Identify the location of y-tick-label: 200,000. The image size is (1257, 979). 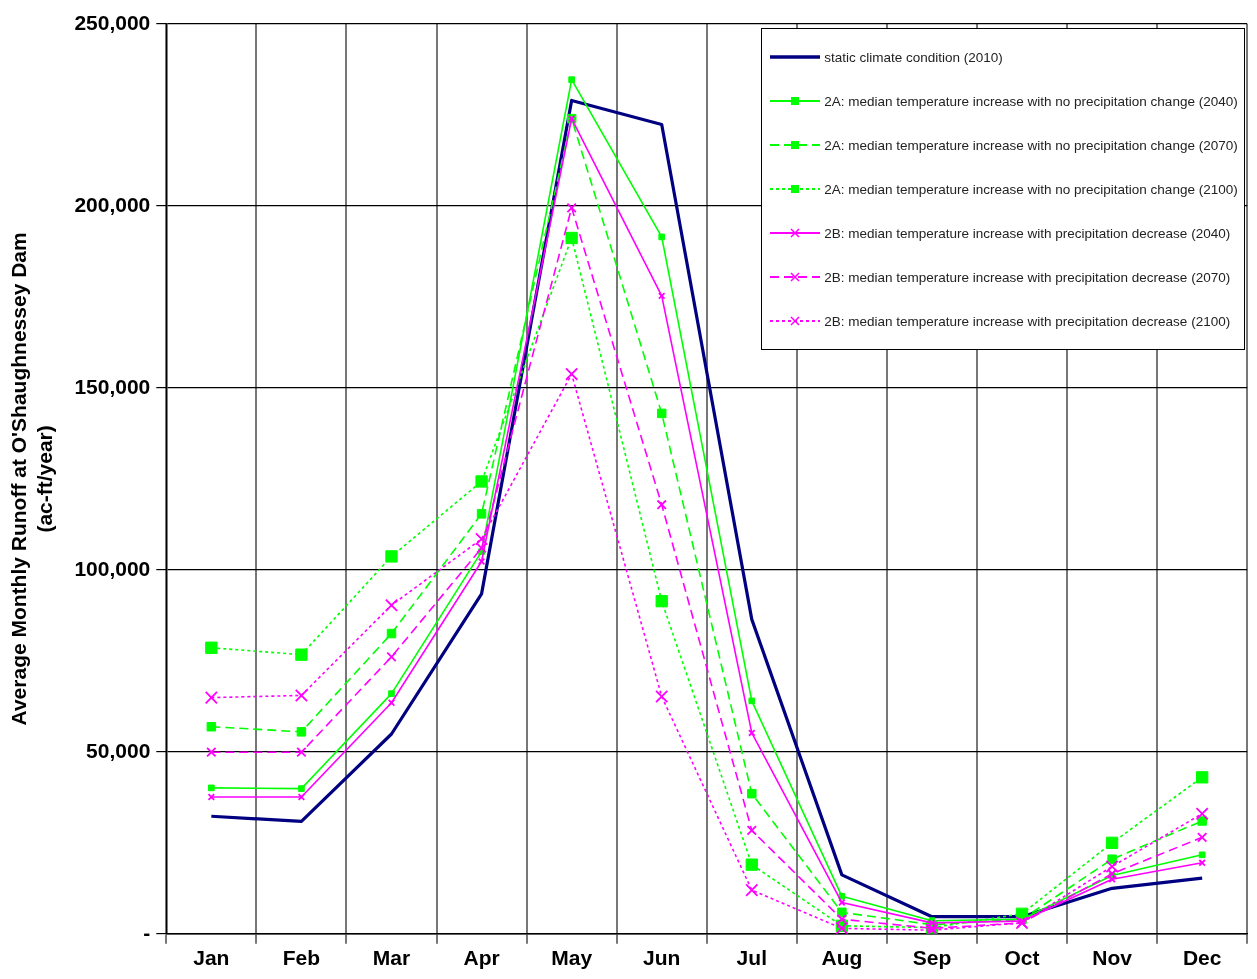
(112, 204).